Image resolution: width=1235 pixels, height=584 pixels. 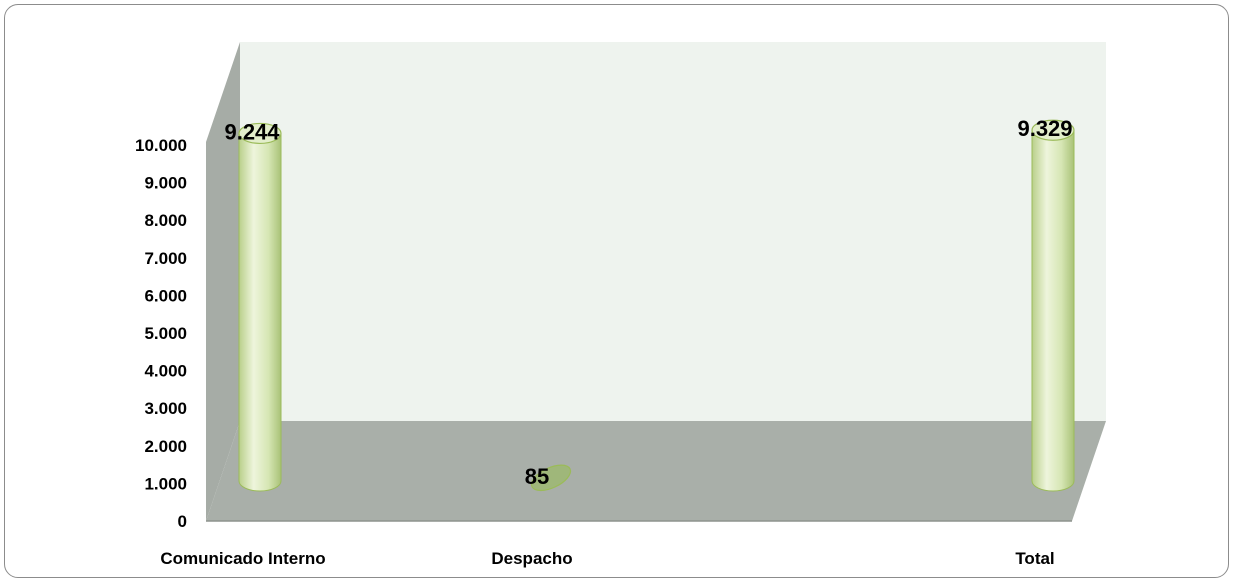 I want to click on y-tick-label: 9.000, so click(x=165, y=183).